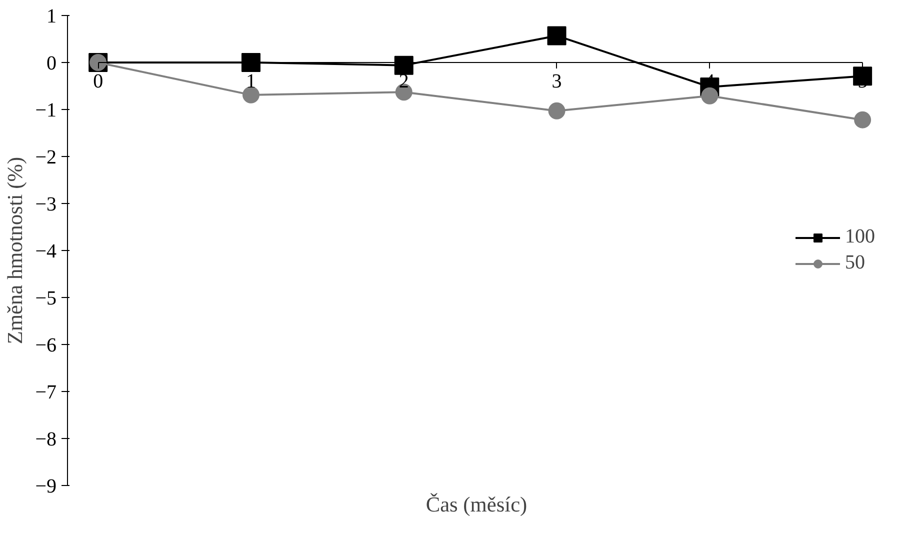  What do you see at coordinates (51, 63) in the screenshot?
I see `y-tick-label: 0` at bounding box center [51, 63].